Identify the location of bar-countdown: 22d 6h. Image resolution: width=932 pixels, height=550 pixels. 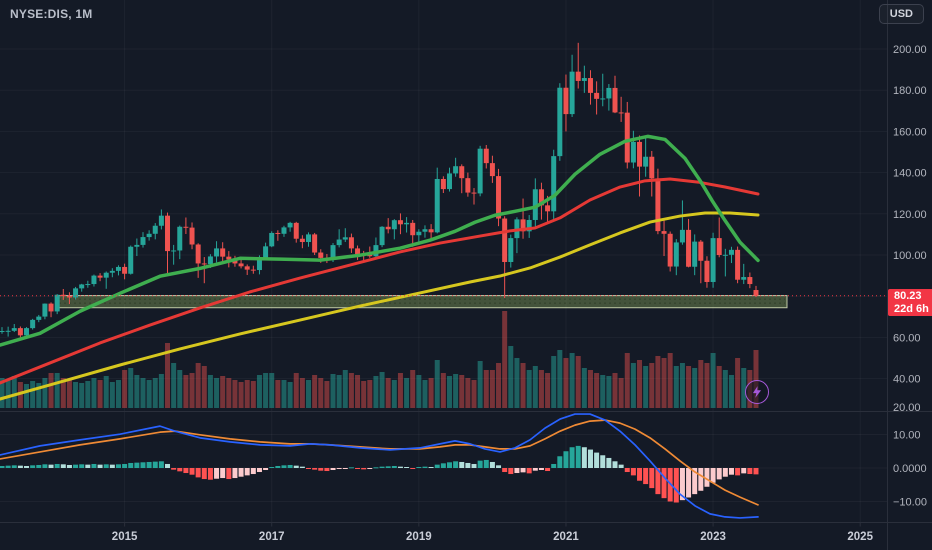
(911, 309).